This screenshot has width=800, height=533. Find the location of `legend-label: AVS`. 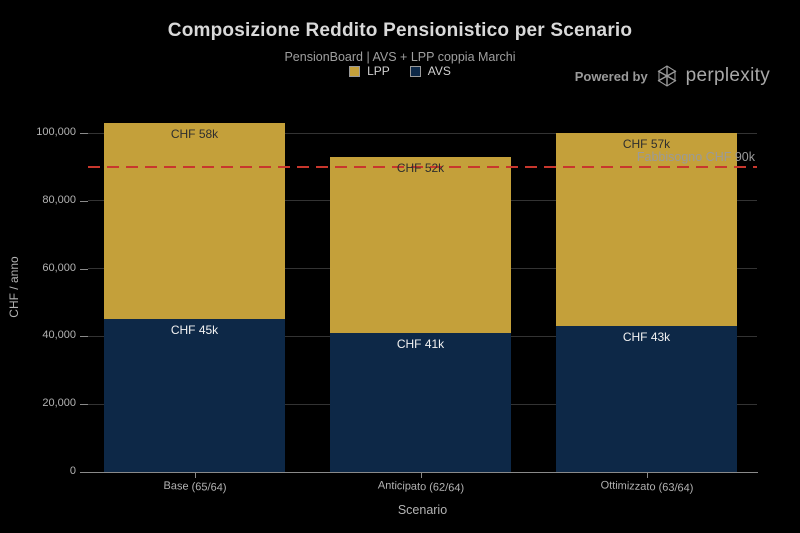

legend-label: AVS is located at coordinates (439, 71).